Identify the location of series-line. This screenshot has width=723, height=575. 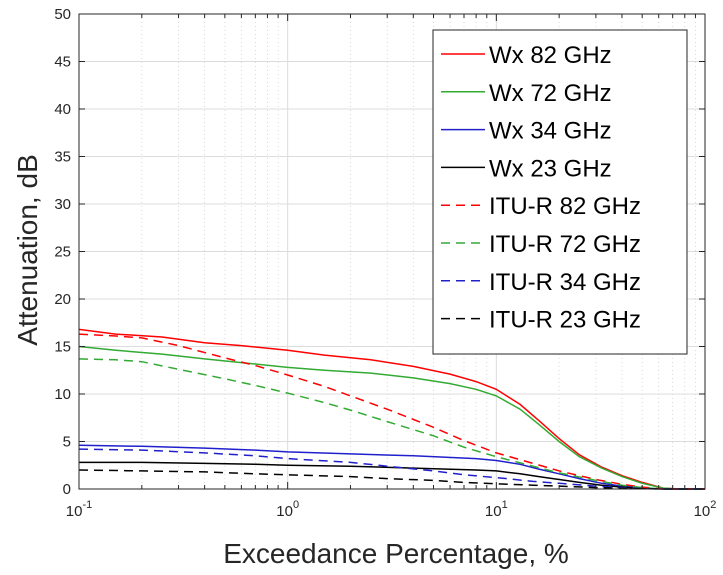
(391, 467).